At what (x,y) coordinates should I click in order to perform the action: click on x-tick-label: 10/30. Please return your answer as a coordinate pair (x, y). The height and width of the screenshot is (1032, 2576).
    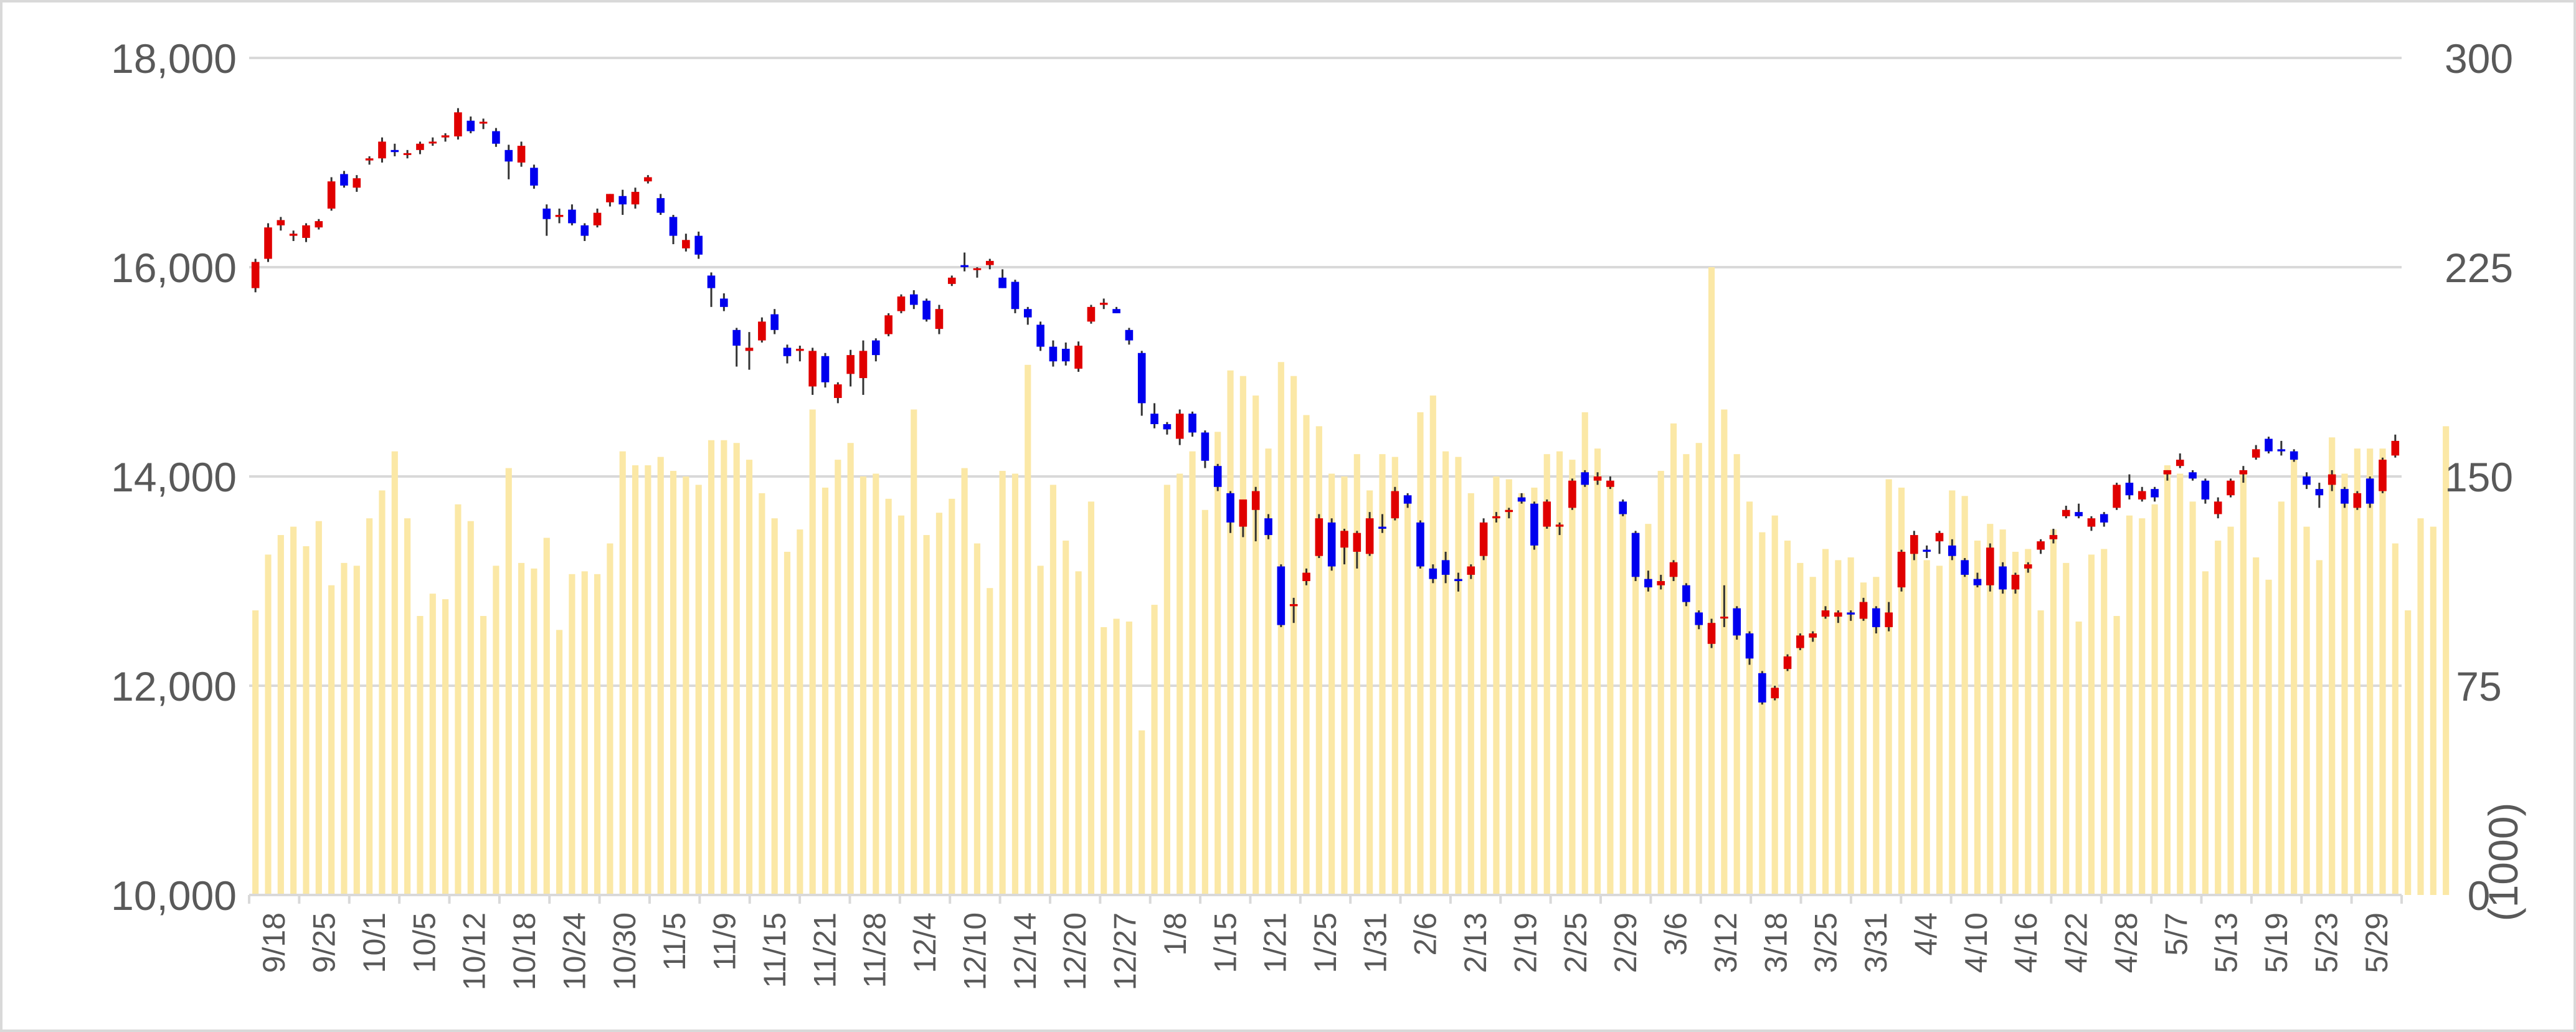
    Looking at the image, I should click on (624, 951).